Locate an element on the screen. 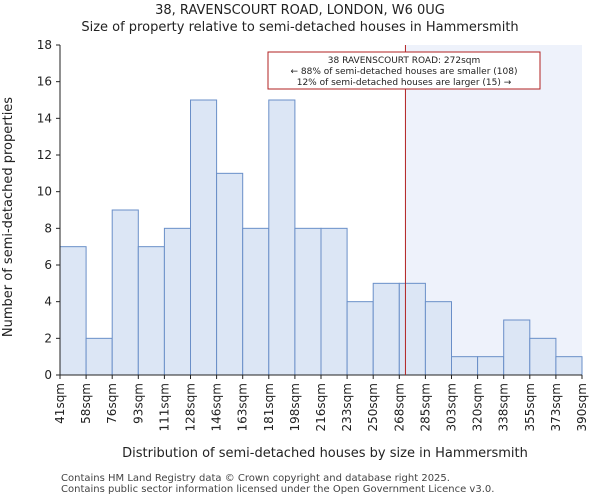  annotation-box is located at coordinates (404, 70).